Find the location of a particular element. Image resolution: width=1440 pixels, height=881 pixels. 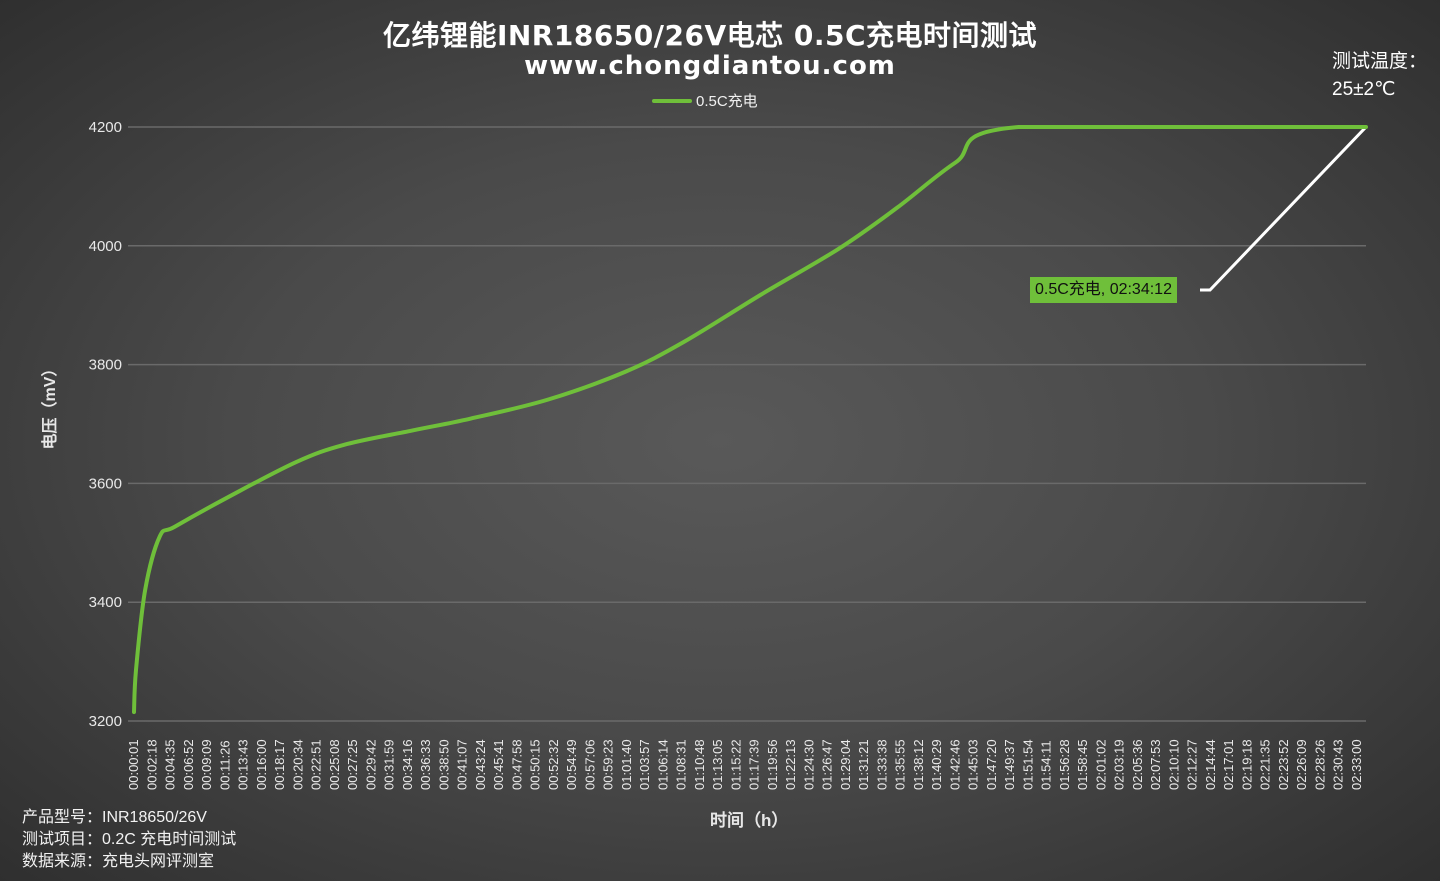

x-tick-label: 02:17:01 is located at coordinates (1228, 764).